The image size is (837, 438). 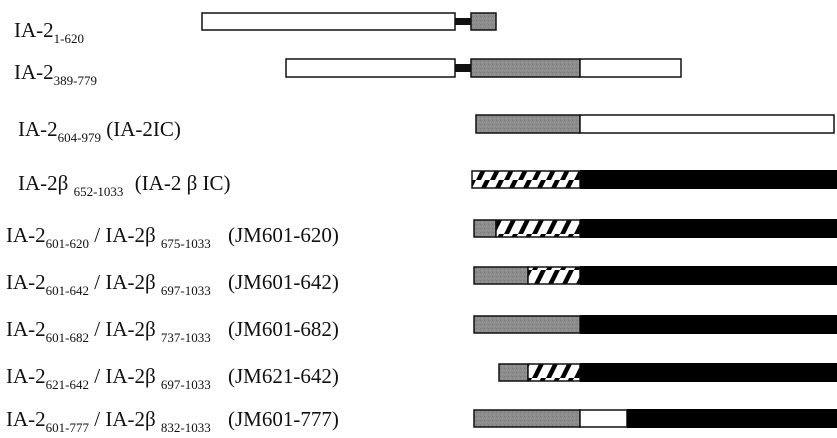 What do you see at coordinates (283, 376) in the screenshot?
I see `label-note: (JM621-642)` at bounding box center [283, 376].